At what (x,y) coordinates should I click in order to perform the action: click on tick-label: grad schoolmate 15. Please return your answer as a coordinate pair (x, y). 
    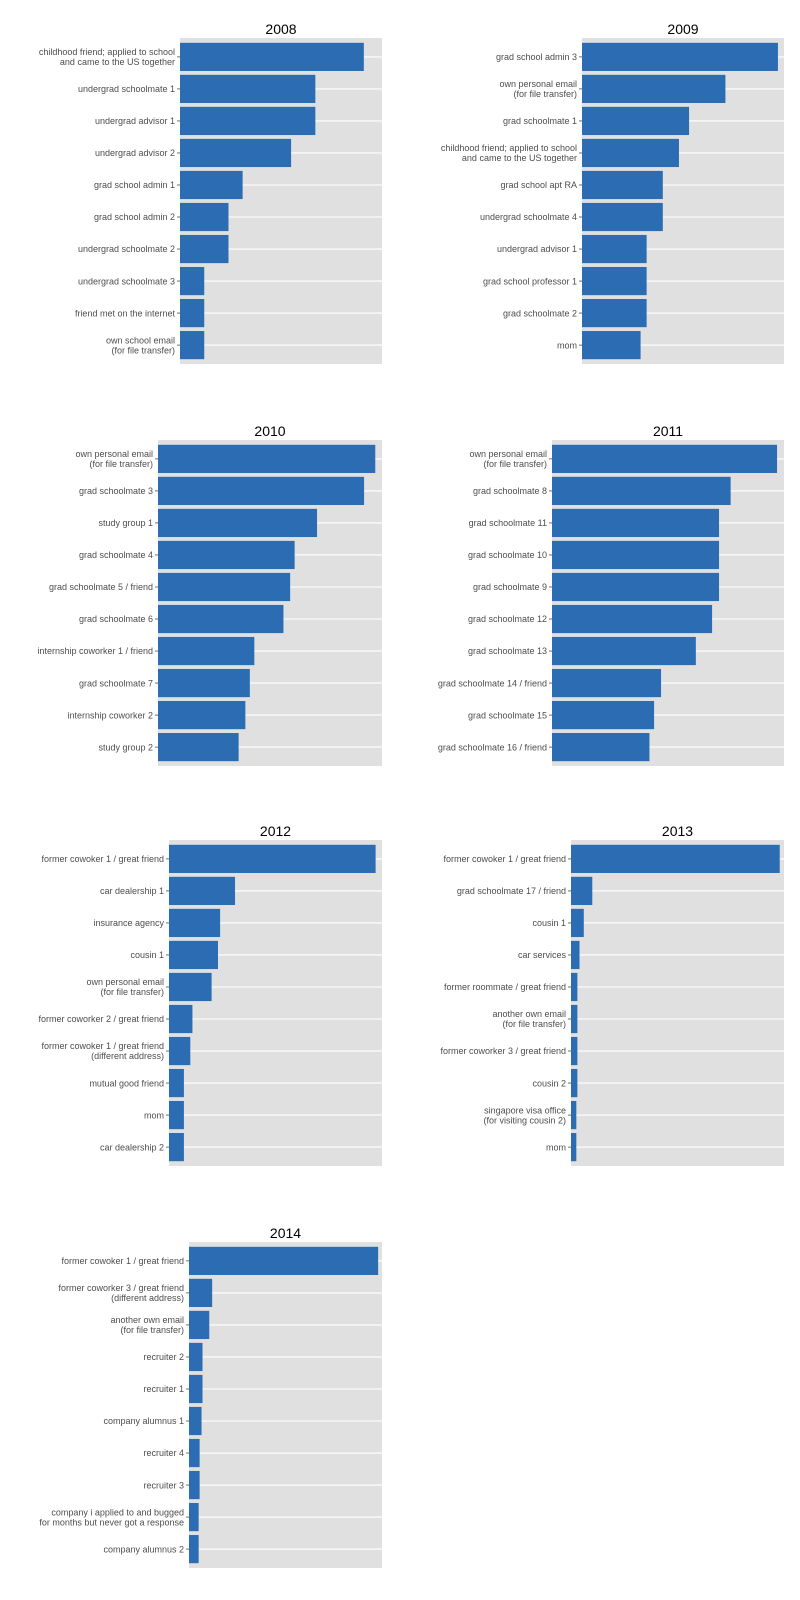
    Looking at the image, I should click on (507, 715).